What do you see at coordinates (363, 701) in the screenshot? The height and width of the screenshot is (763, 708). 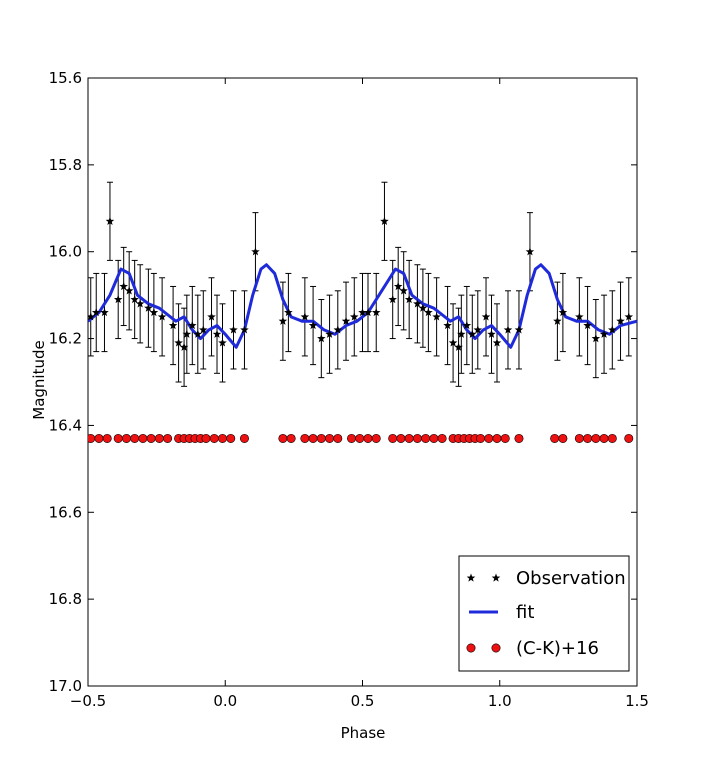 I see `x-tick-label: 0.5` at bounding box center [363, 701].